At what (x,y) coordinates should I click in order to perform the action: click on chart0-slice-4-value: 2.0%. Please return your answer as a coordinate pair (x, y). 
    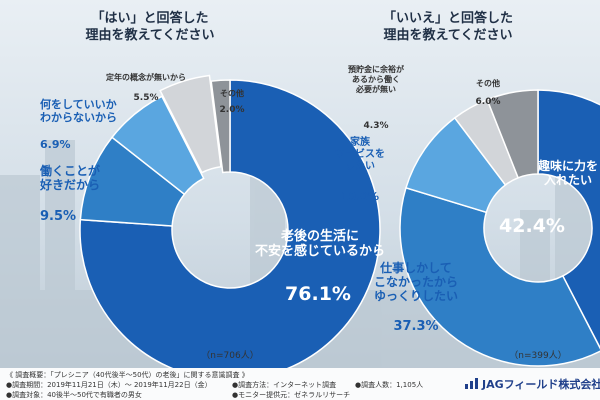
    Looking at the image, I should click on (232, 110).